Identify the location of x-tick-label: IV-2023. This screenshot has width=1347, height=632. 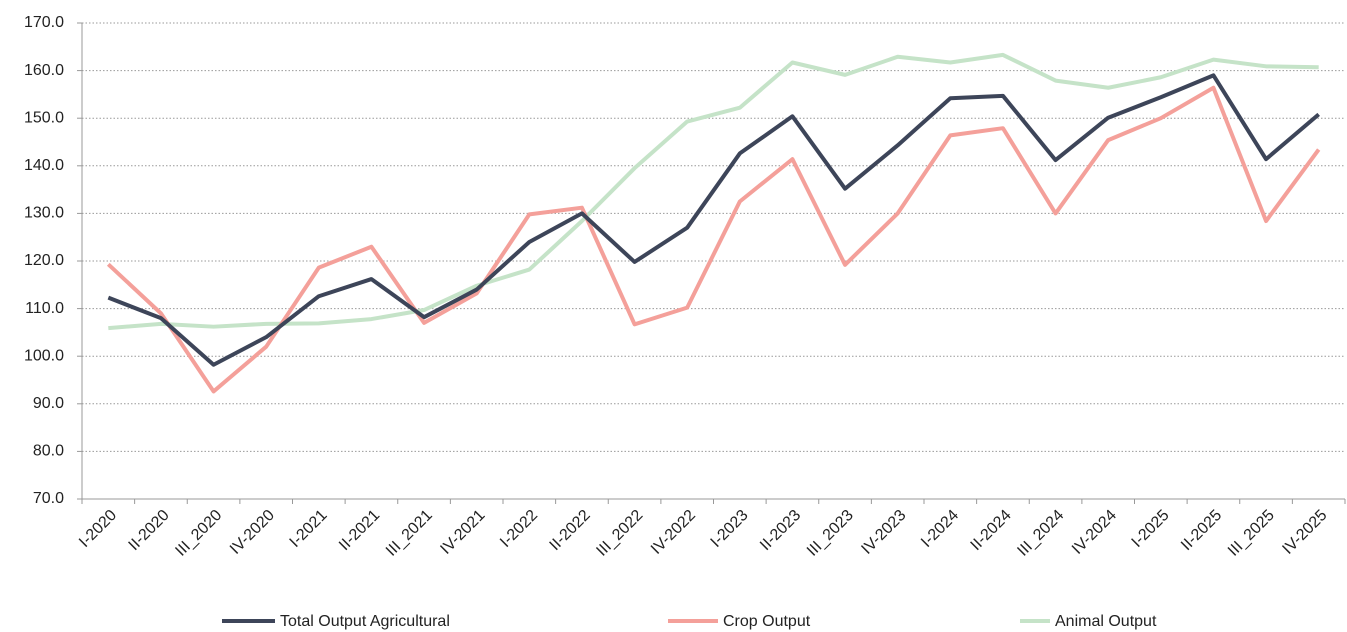
(883, 532).